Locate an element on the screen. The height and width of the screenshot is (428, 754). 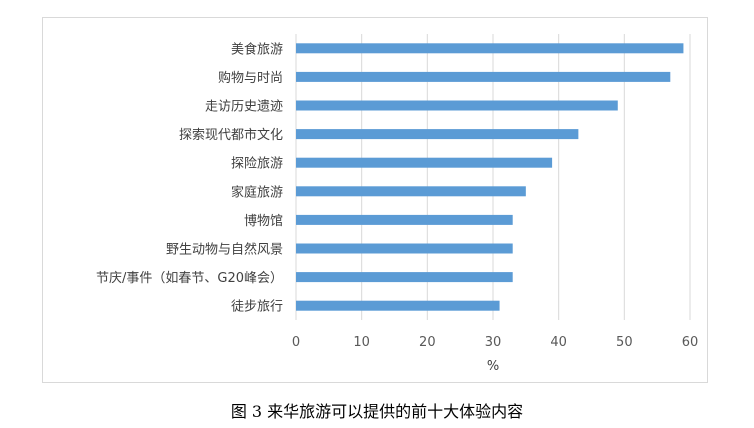
category-label: 徒步旅行 is located at coordinates (257, 307).